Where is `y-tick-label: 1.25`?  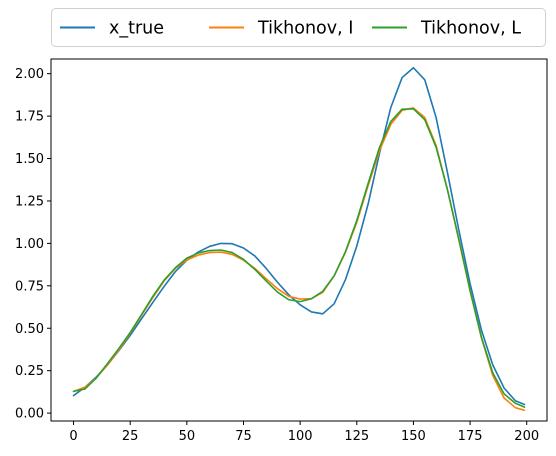 y-tick-label: 1.25 is located at coordinates (29, 201).